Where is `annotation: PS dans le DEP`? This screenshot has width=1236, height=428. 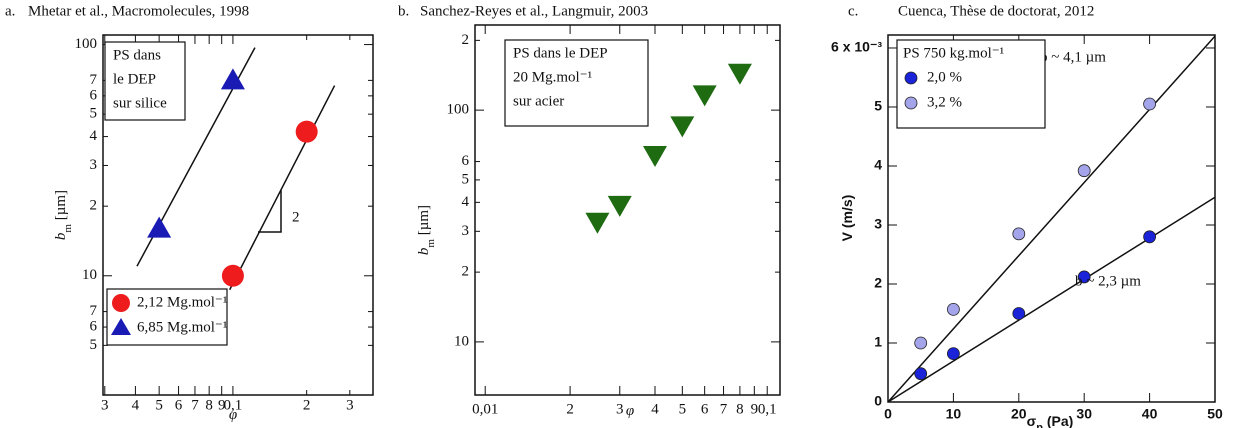
annotation: PS dans le DEP is located at coordinates (560, 53).